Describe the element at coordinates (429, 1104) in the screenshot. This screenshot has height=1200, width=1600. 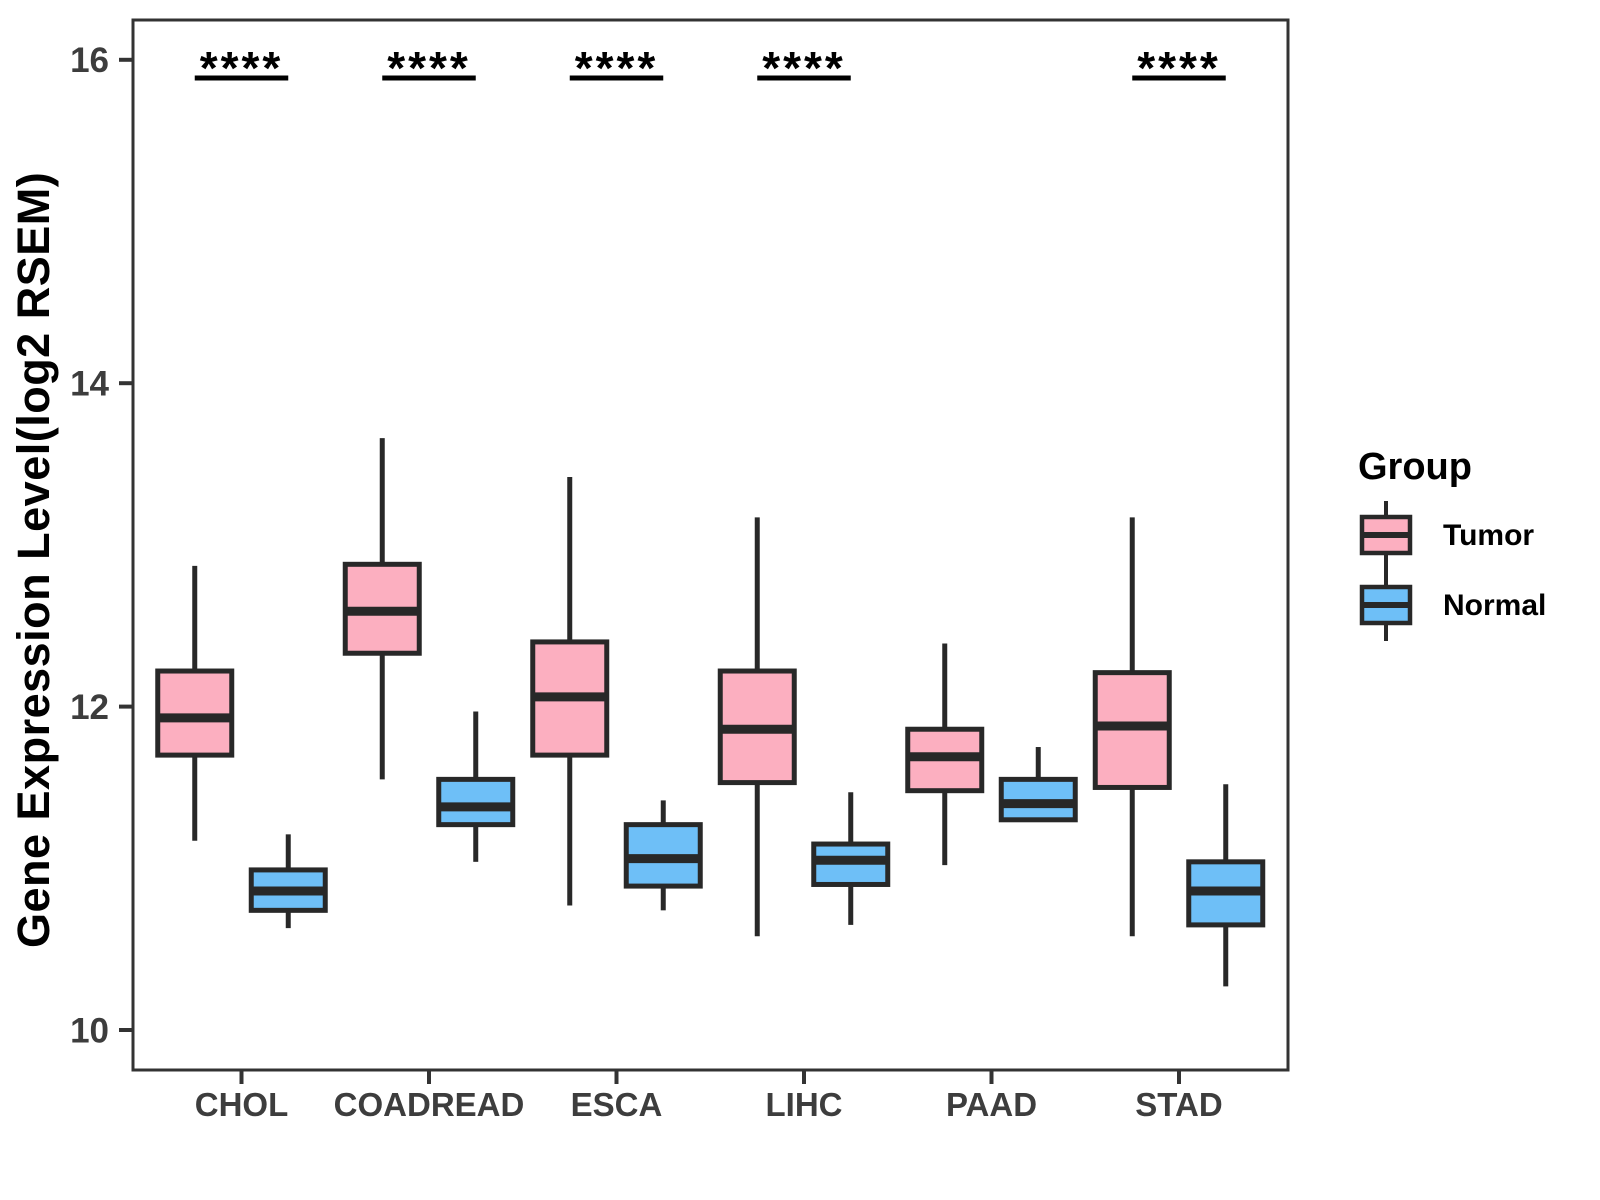
I see `x-tick-label: COADREAD` at that location.